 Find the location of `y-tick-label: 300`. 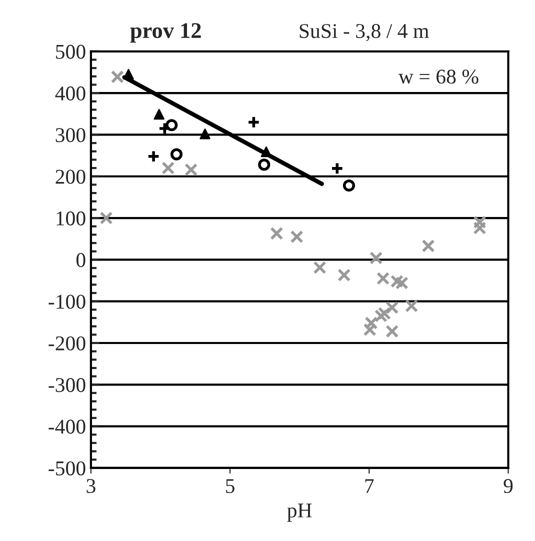

y-tick-label: 300 is located at coordinates (71, 135).